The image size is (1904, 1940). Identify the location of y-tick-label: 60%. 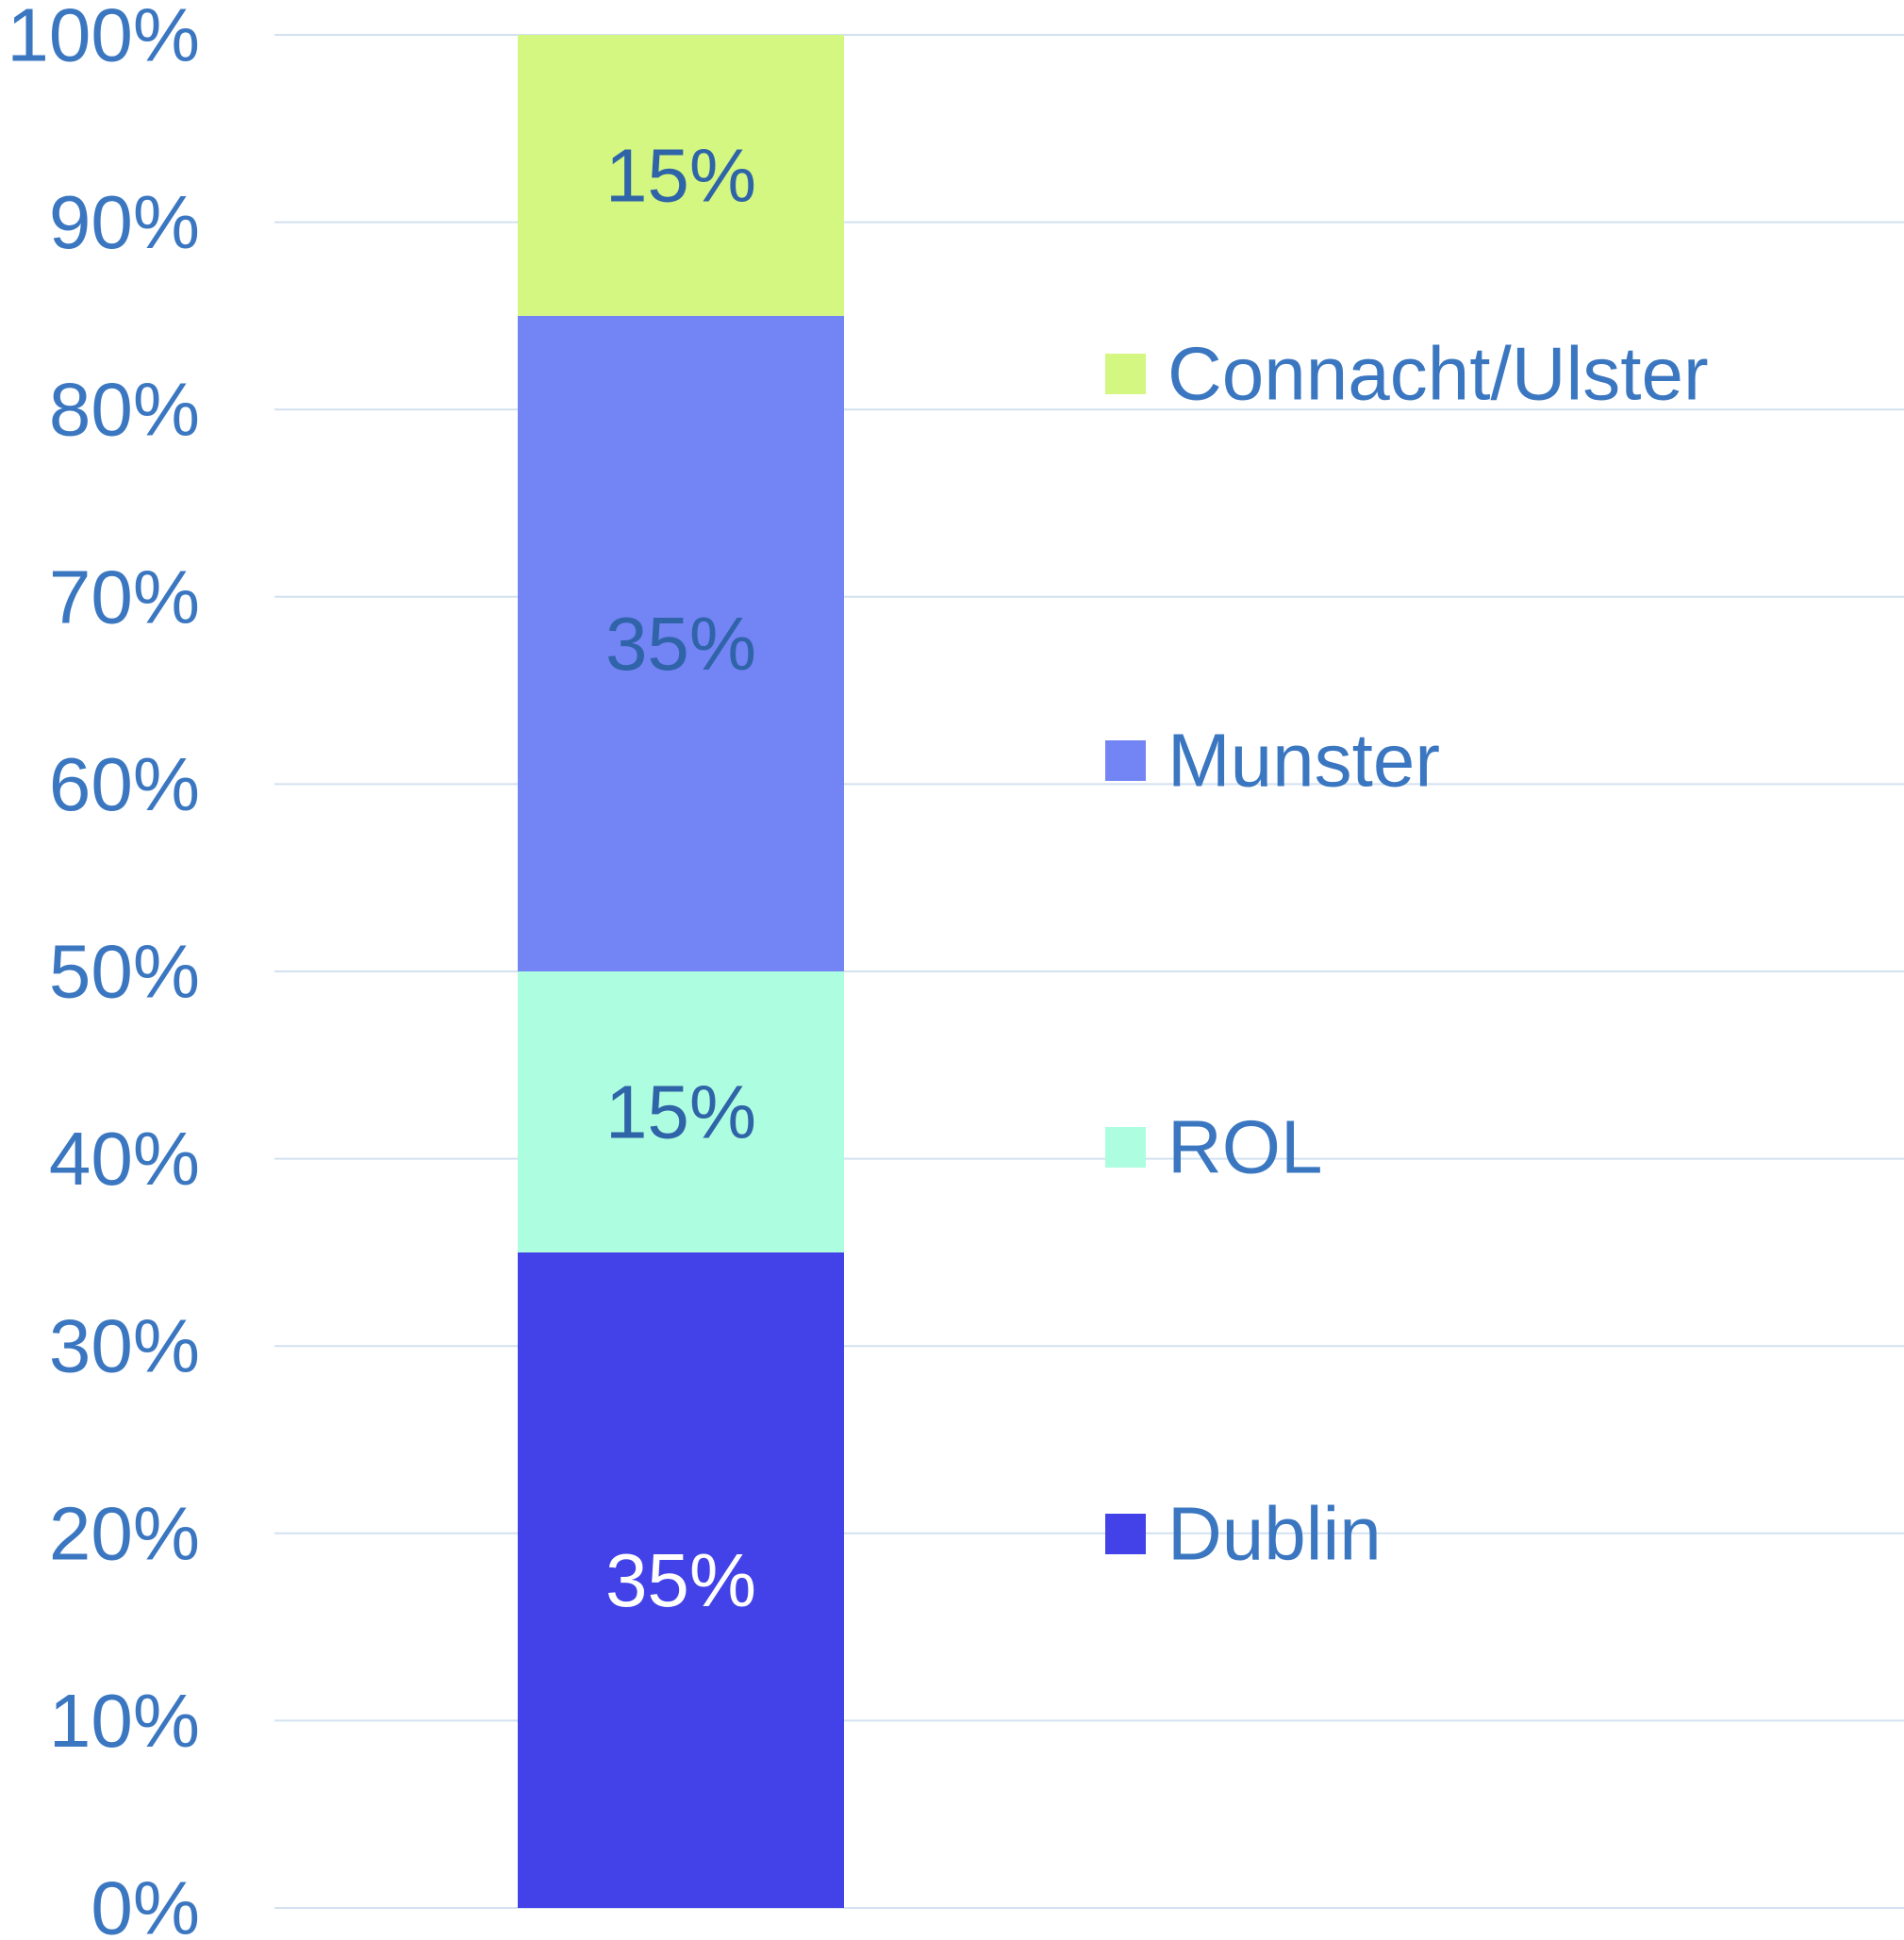
(124, 784).